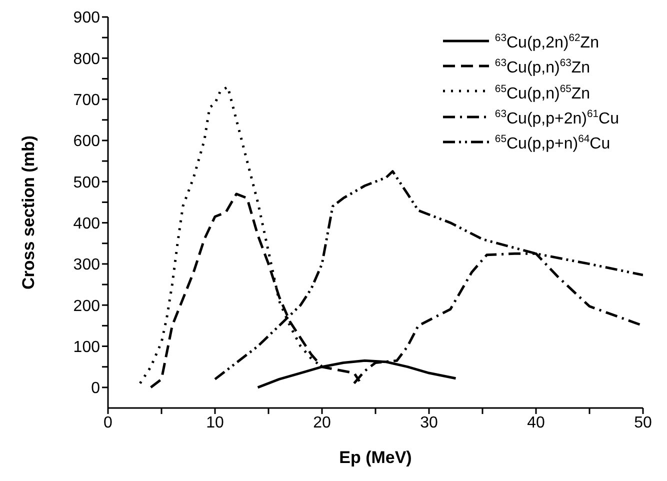 This screenshot has width=667, height=481. Describe the element at coordinates (86, 223) in the screenshot. I see `y-tick-label: 400` at that location.